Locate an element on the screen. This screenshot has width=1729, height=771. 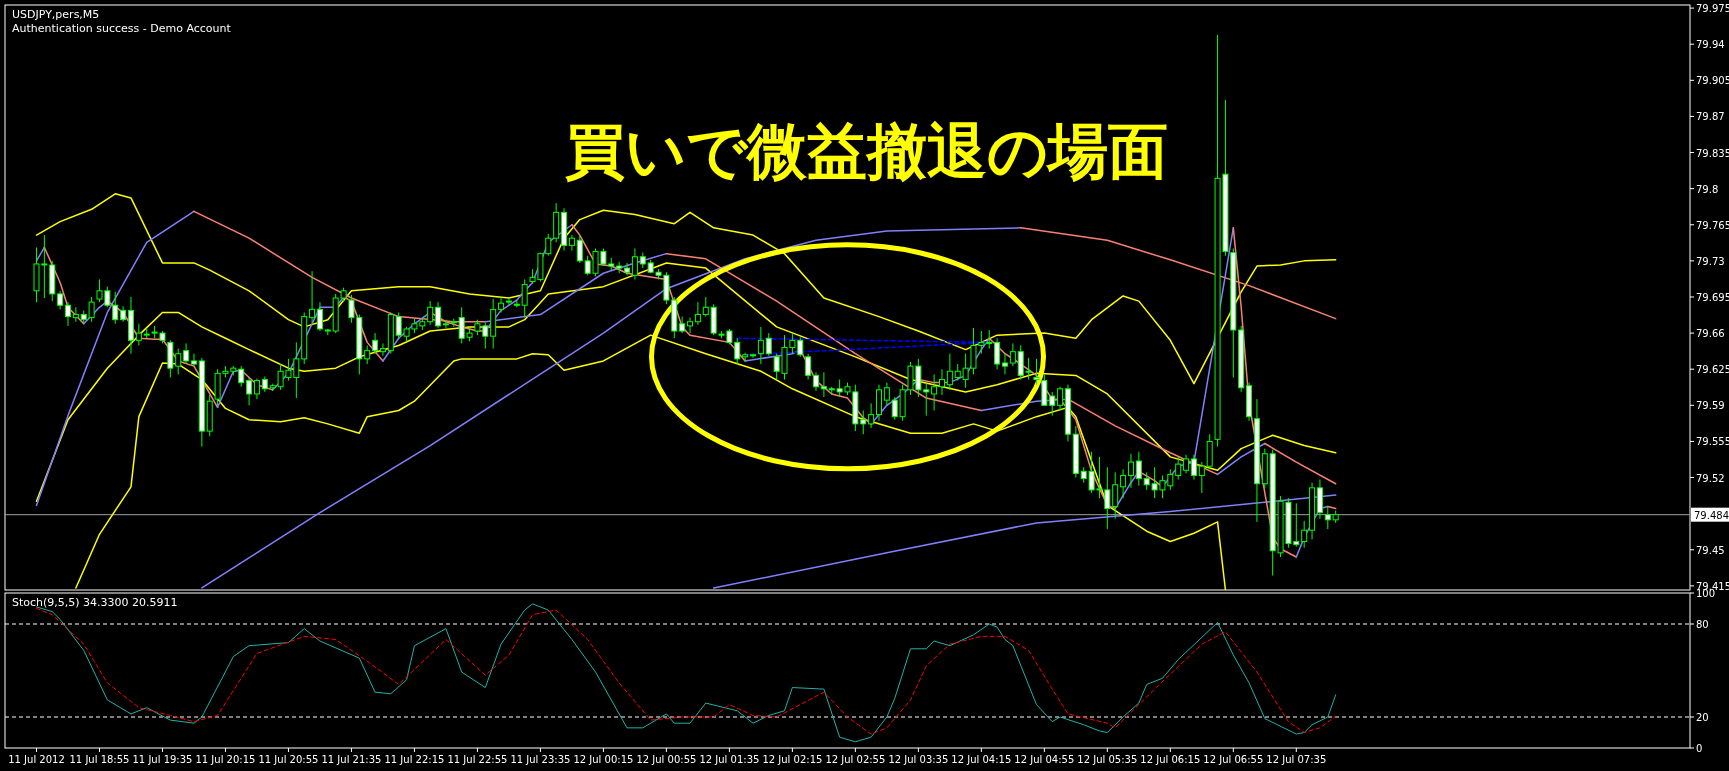
x-tick-label: 12 Jul 02:15 is located at coordinates (792, 759).